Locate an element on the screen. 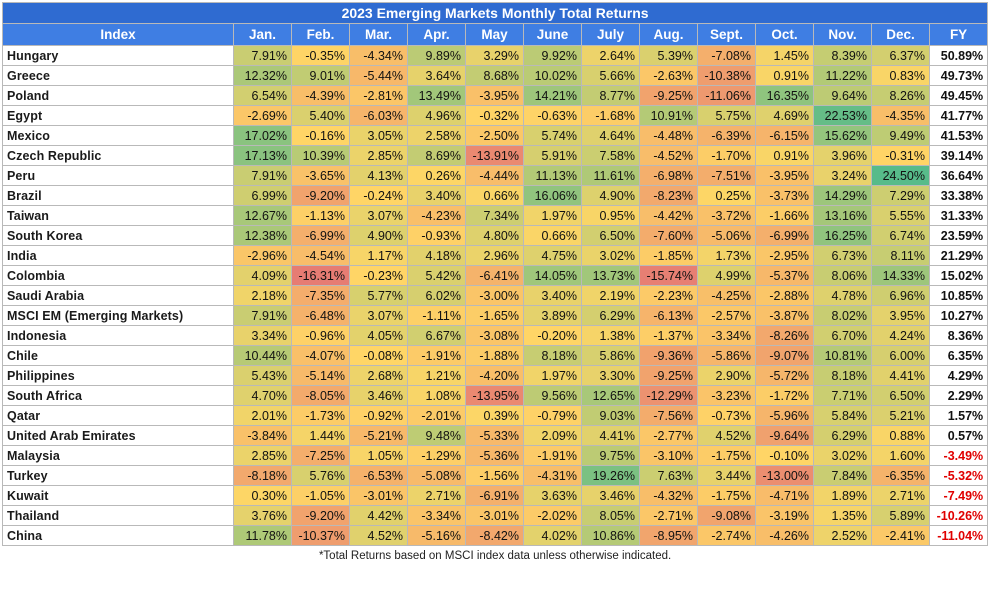 This screenshot has height=592, width=989. monthly-return-cell: 9.64% is located at coordinates (842, 95).